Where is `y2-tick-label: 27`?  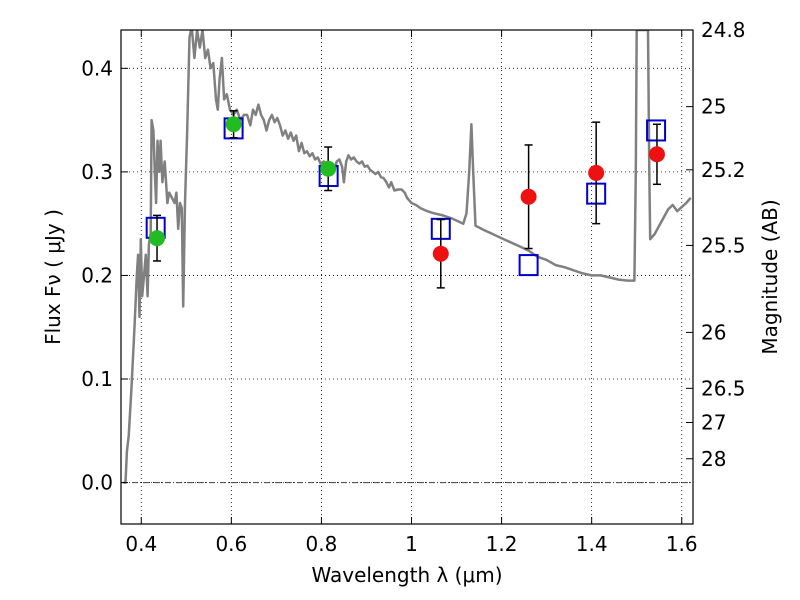
y2-tick-label: 27 is located at coordinates (713, 423).